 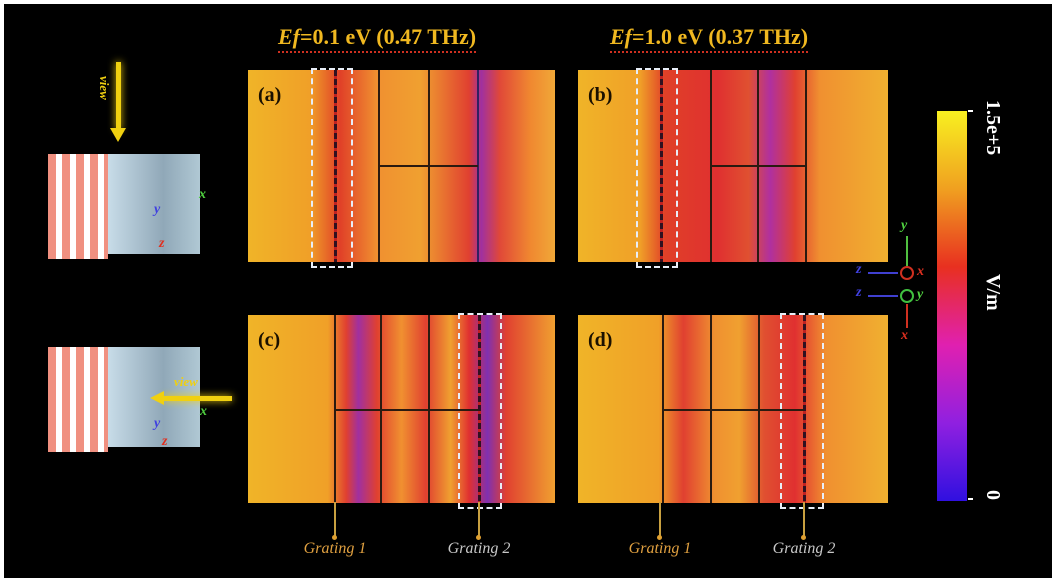 What do you see at coordinates (118, 96) in the screenshot?
I see `view-arrow-top` at bounding box center [118, 96].